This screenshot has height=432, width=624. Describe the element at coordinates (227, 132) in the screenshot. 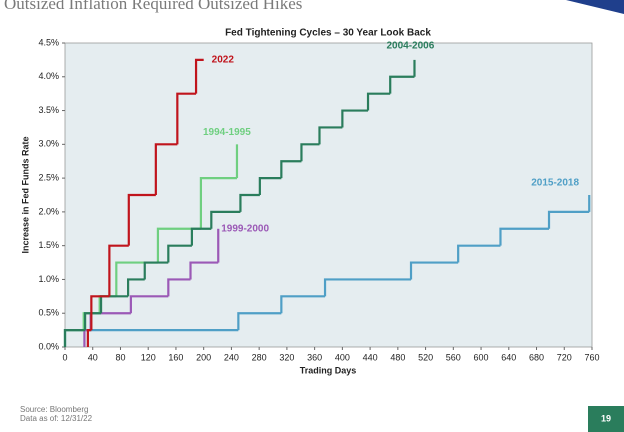

I see `series-label: 1994-1995` at that location.